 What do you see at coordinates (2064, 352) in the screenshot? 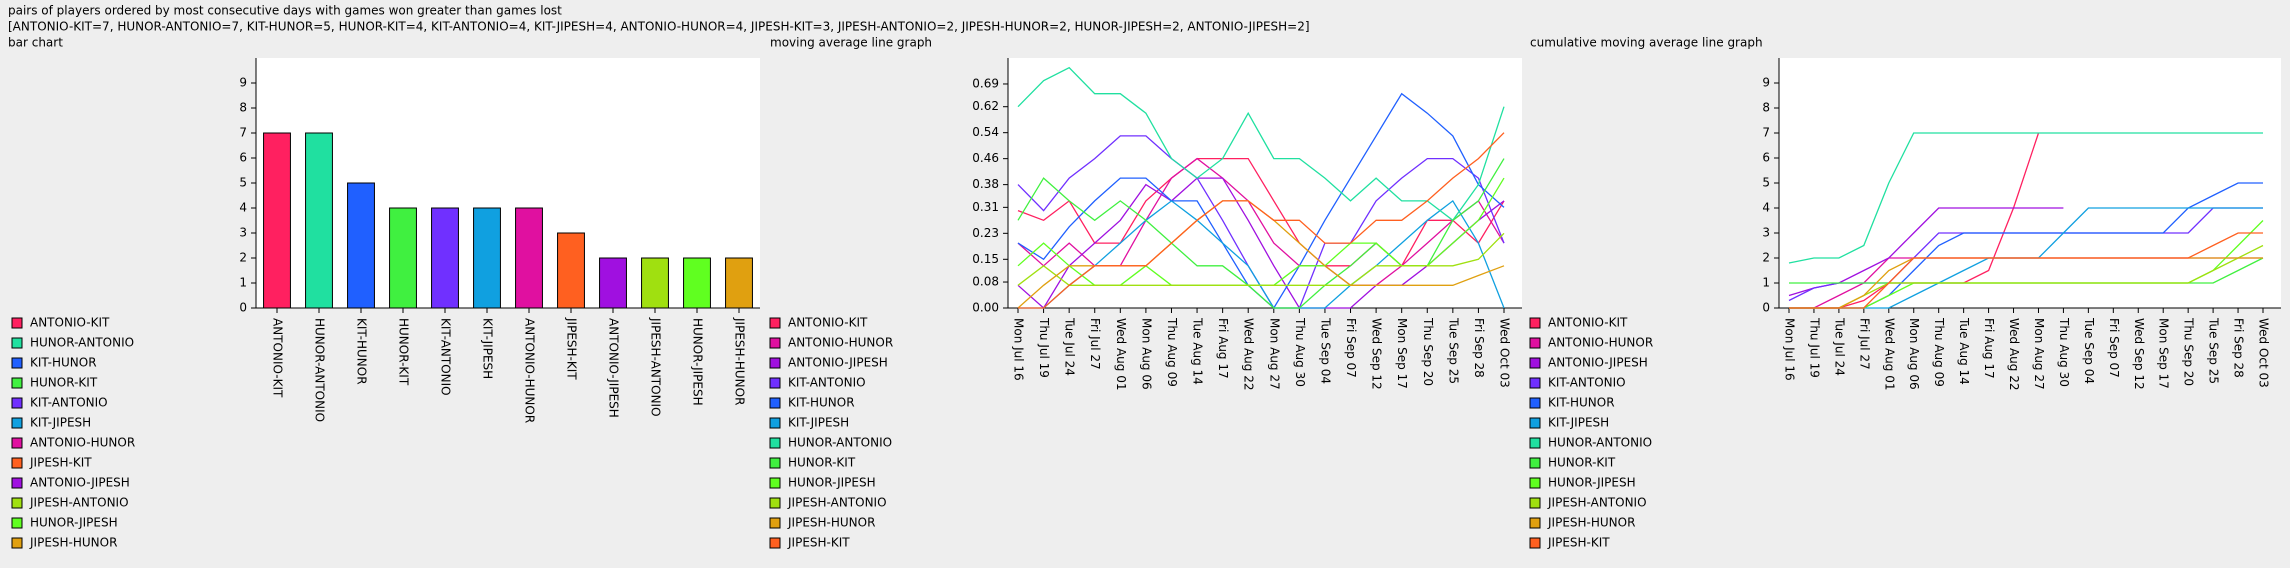
I see `x-tick-label: Thu Aug 30` at bounding box center [2064, 352].